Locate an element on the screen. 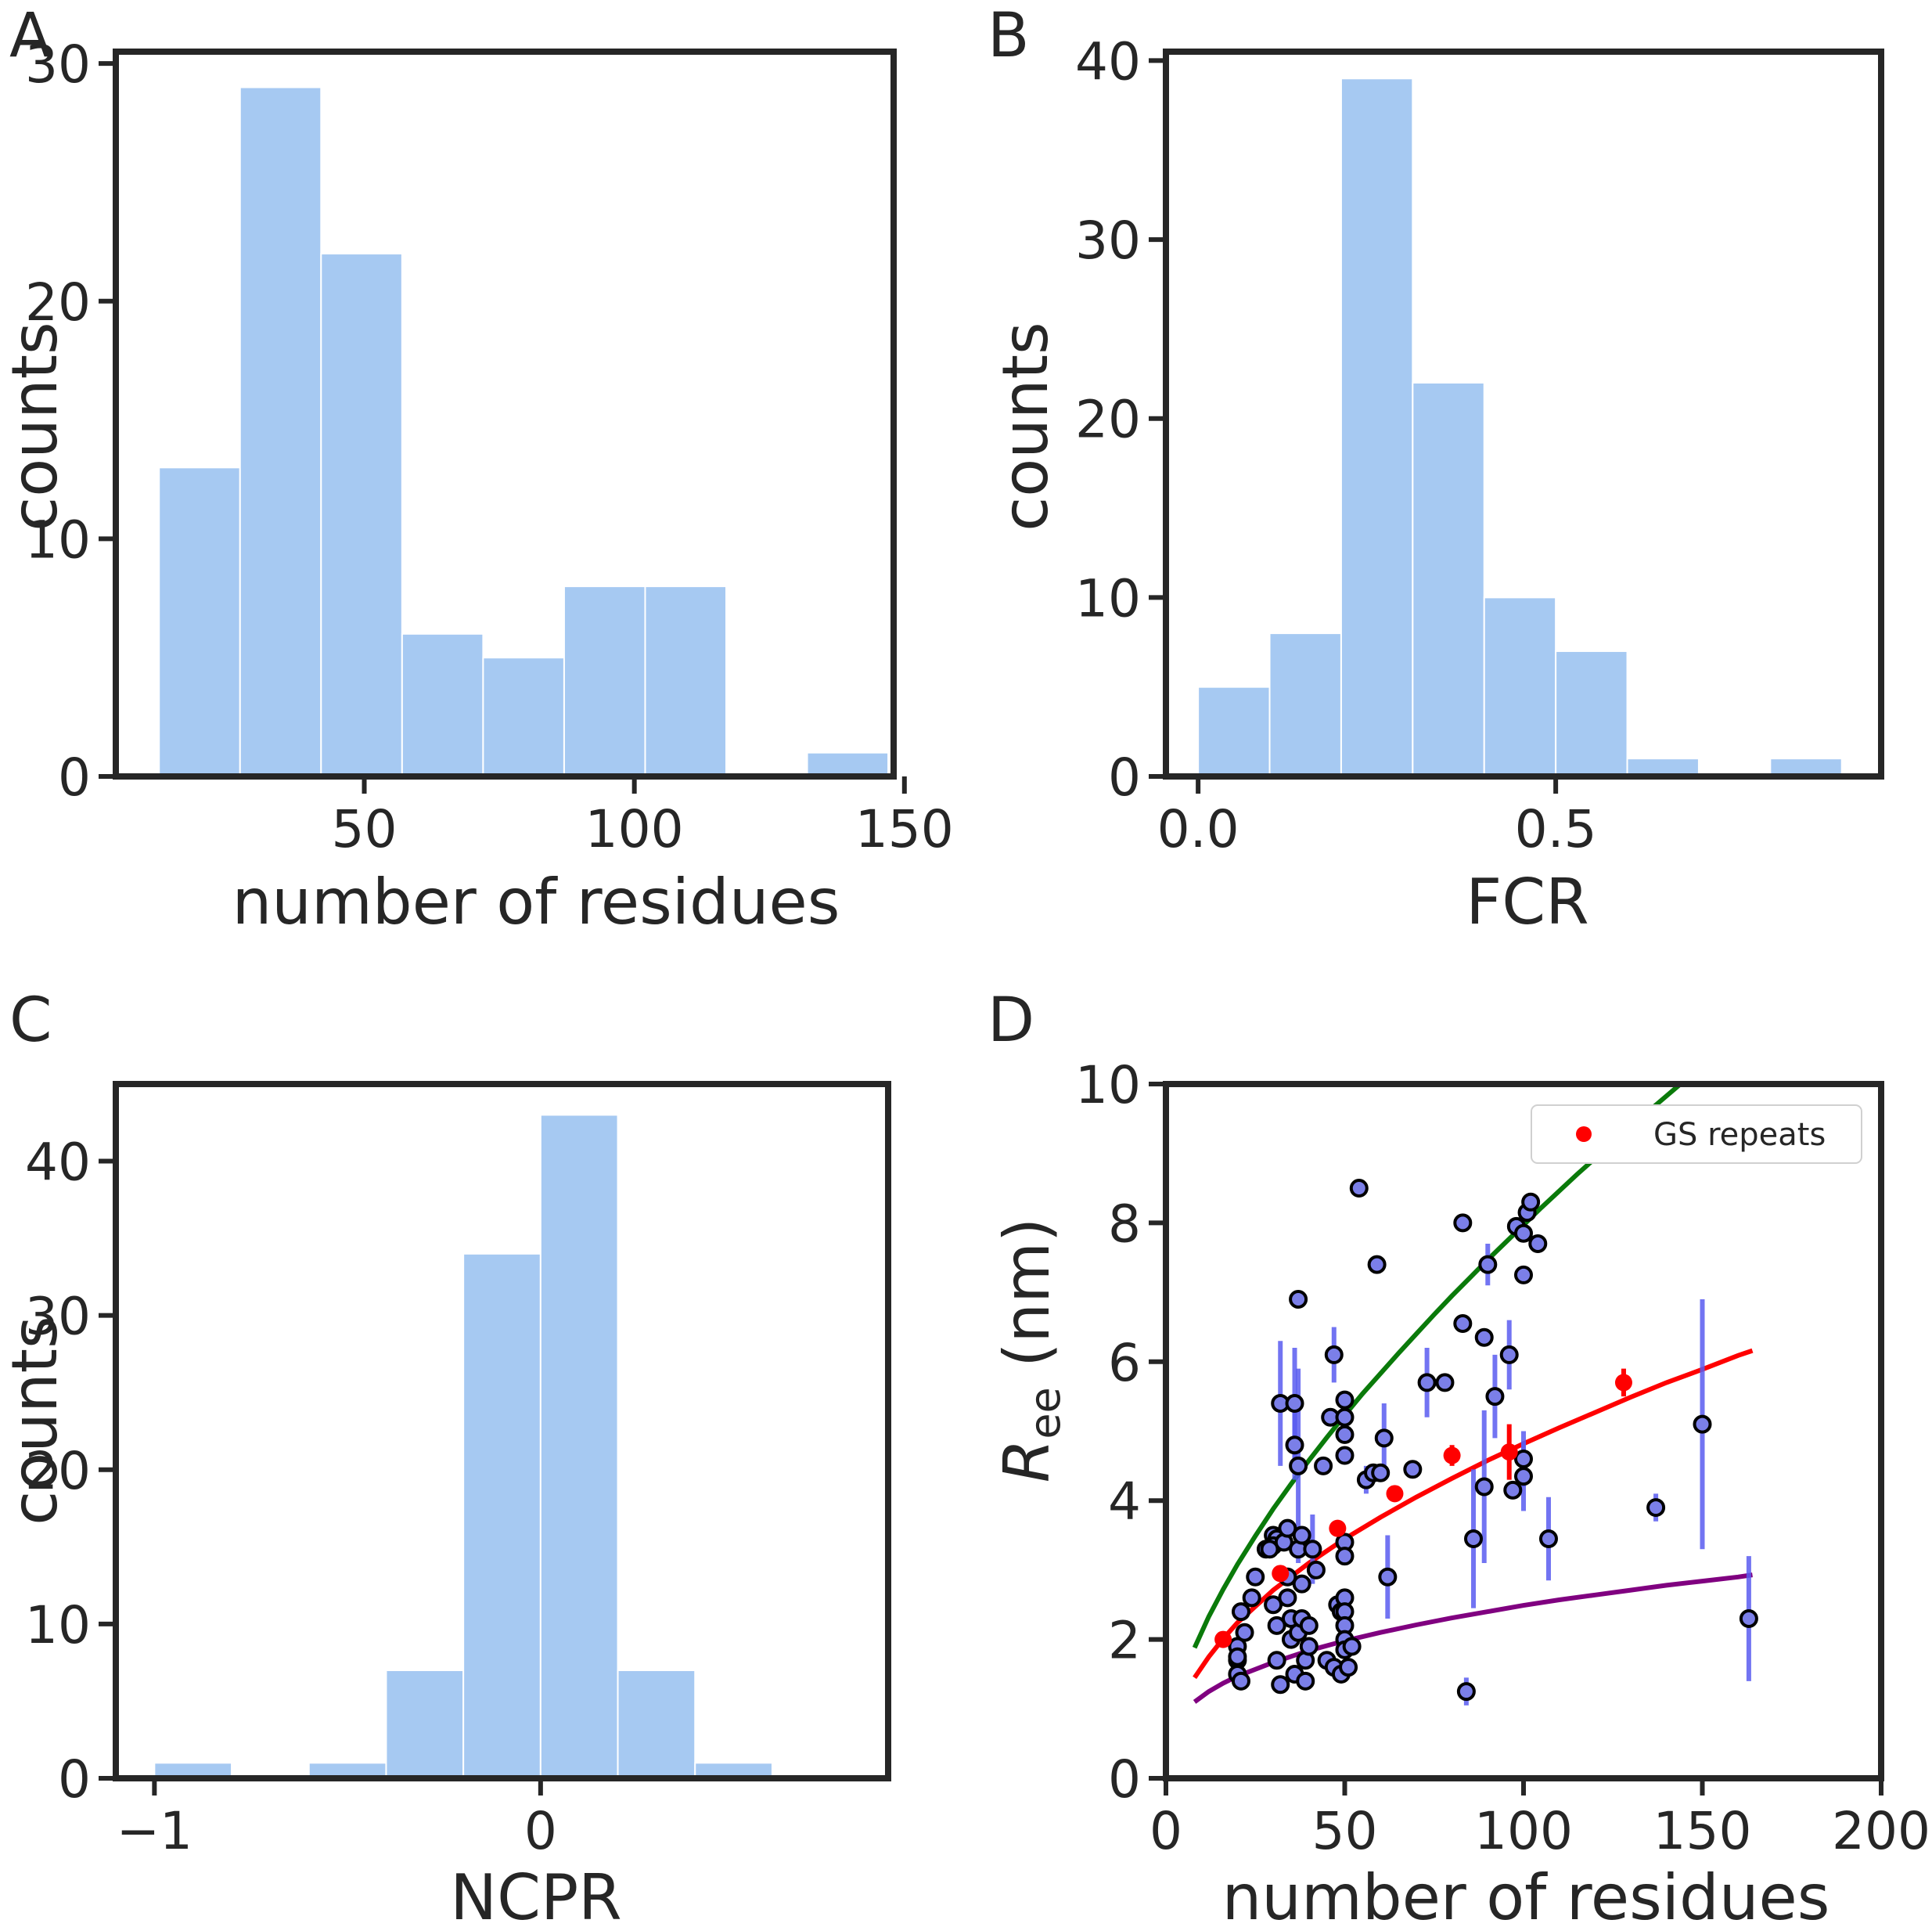  panel-c-ytick-label: 10 is located at coordinates (58, 1625).